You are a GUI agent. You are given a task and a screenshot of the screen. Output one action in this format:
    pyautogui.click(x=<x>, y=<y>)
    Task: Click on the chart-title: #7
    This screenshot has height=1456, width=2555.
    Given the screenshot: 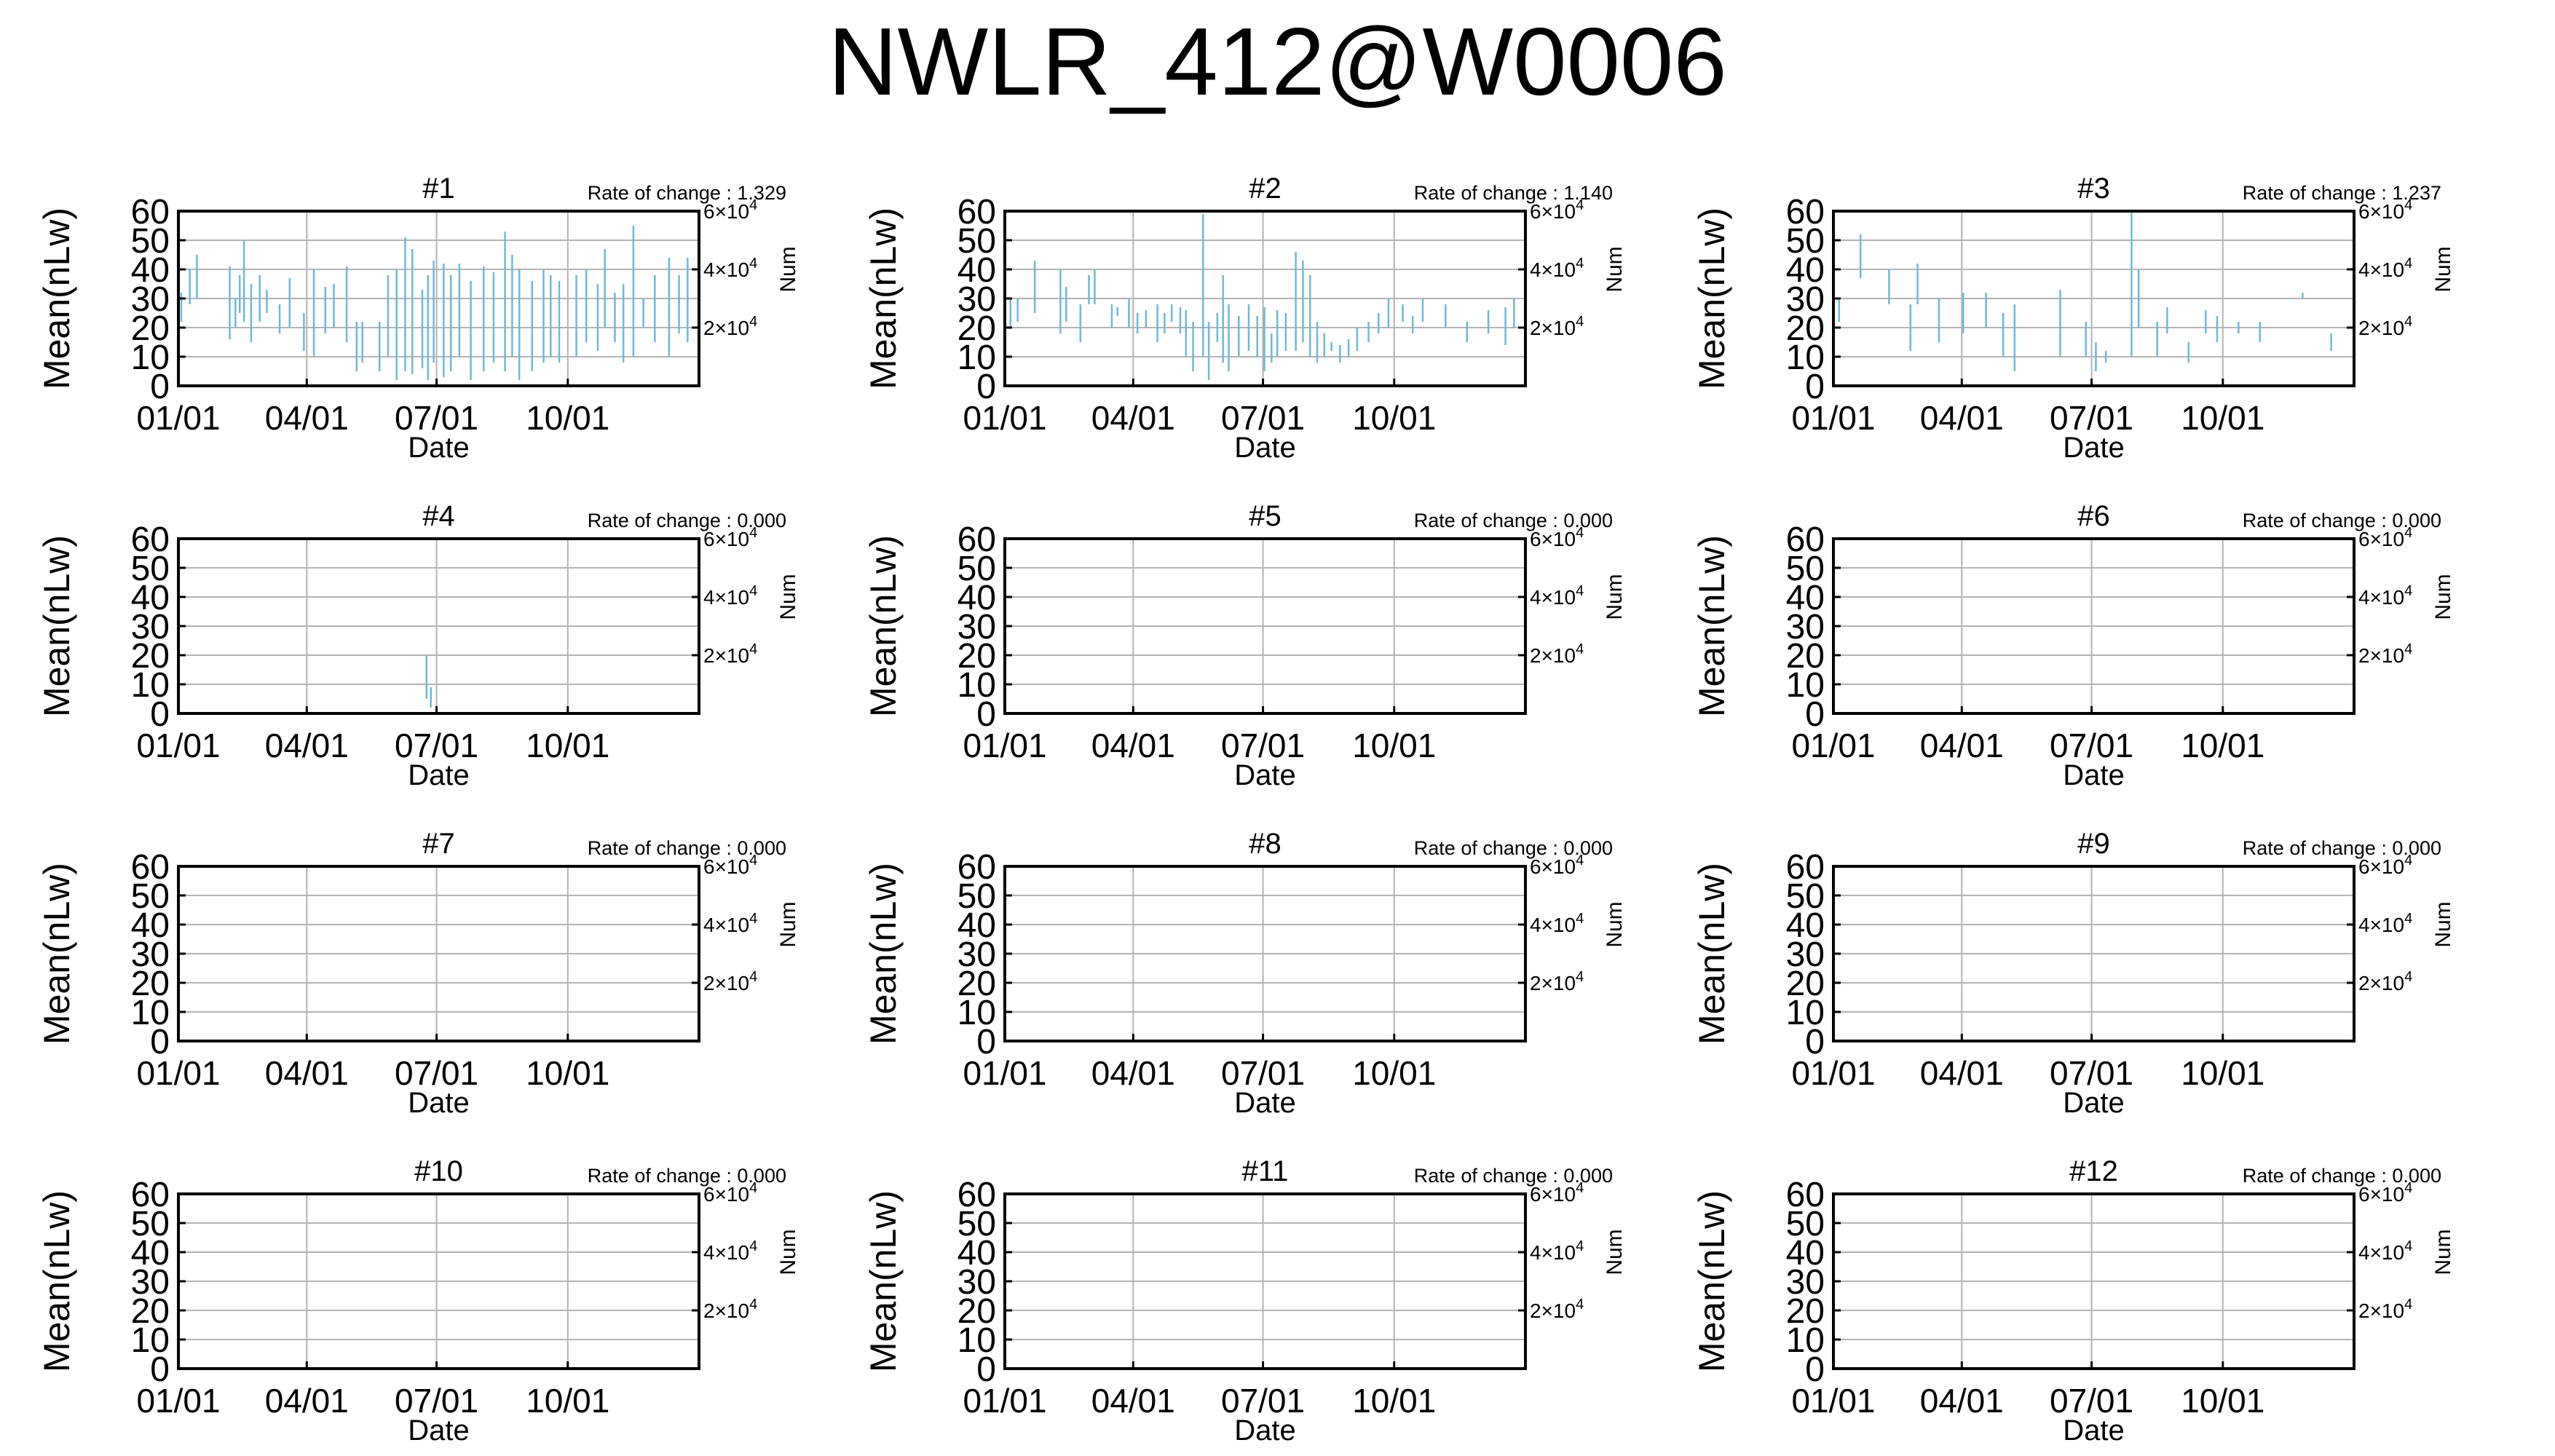 What is the action you would take?
    pyautogui.click(x=438, y=844)
    